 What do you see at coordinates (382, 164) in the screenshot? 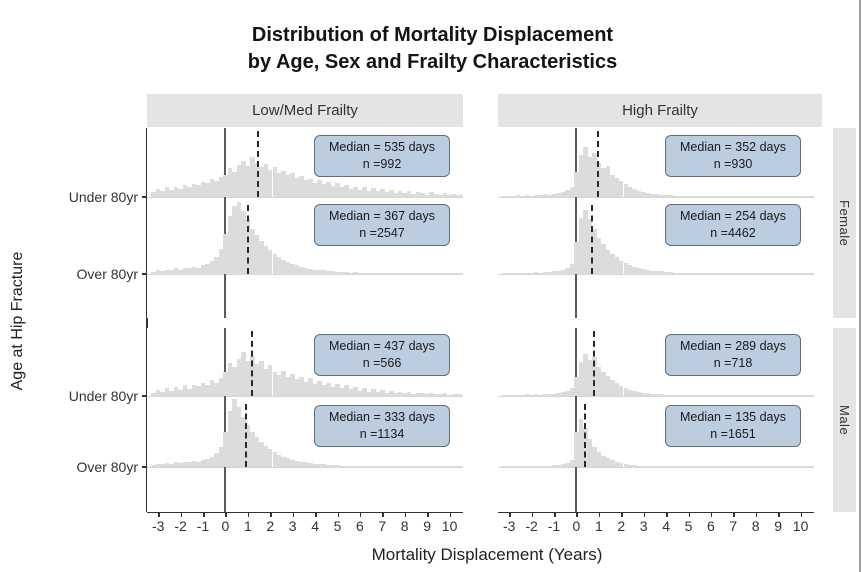
I see `annotation-n-text: n =992` at bounding box center [382, 164].